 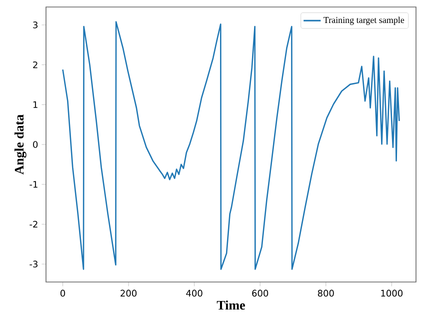 What do you see at coordinates (34, 184) in the screenshot?
I see `y-tick-label: -1` at bounding box center [34, 184].